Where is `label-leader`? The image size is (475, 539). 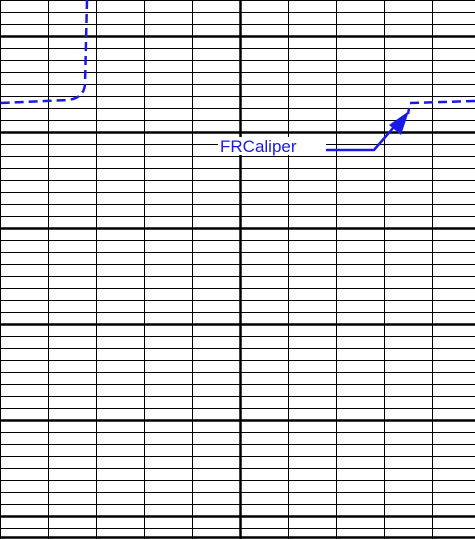
label-leader is located at coordinates (363, 135).